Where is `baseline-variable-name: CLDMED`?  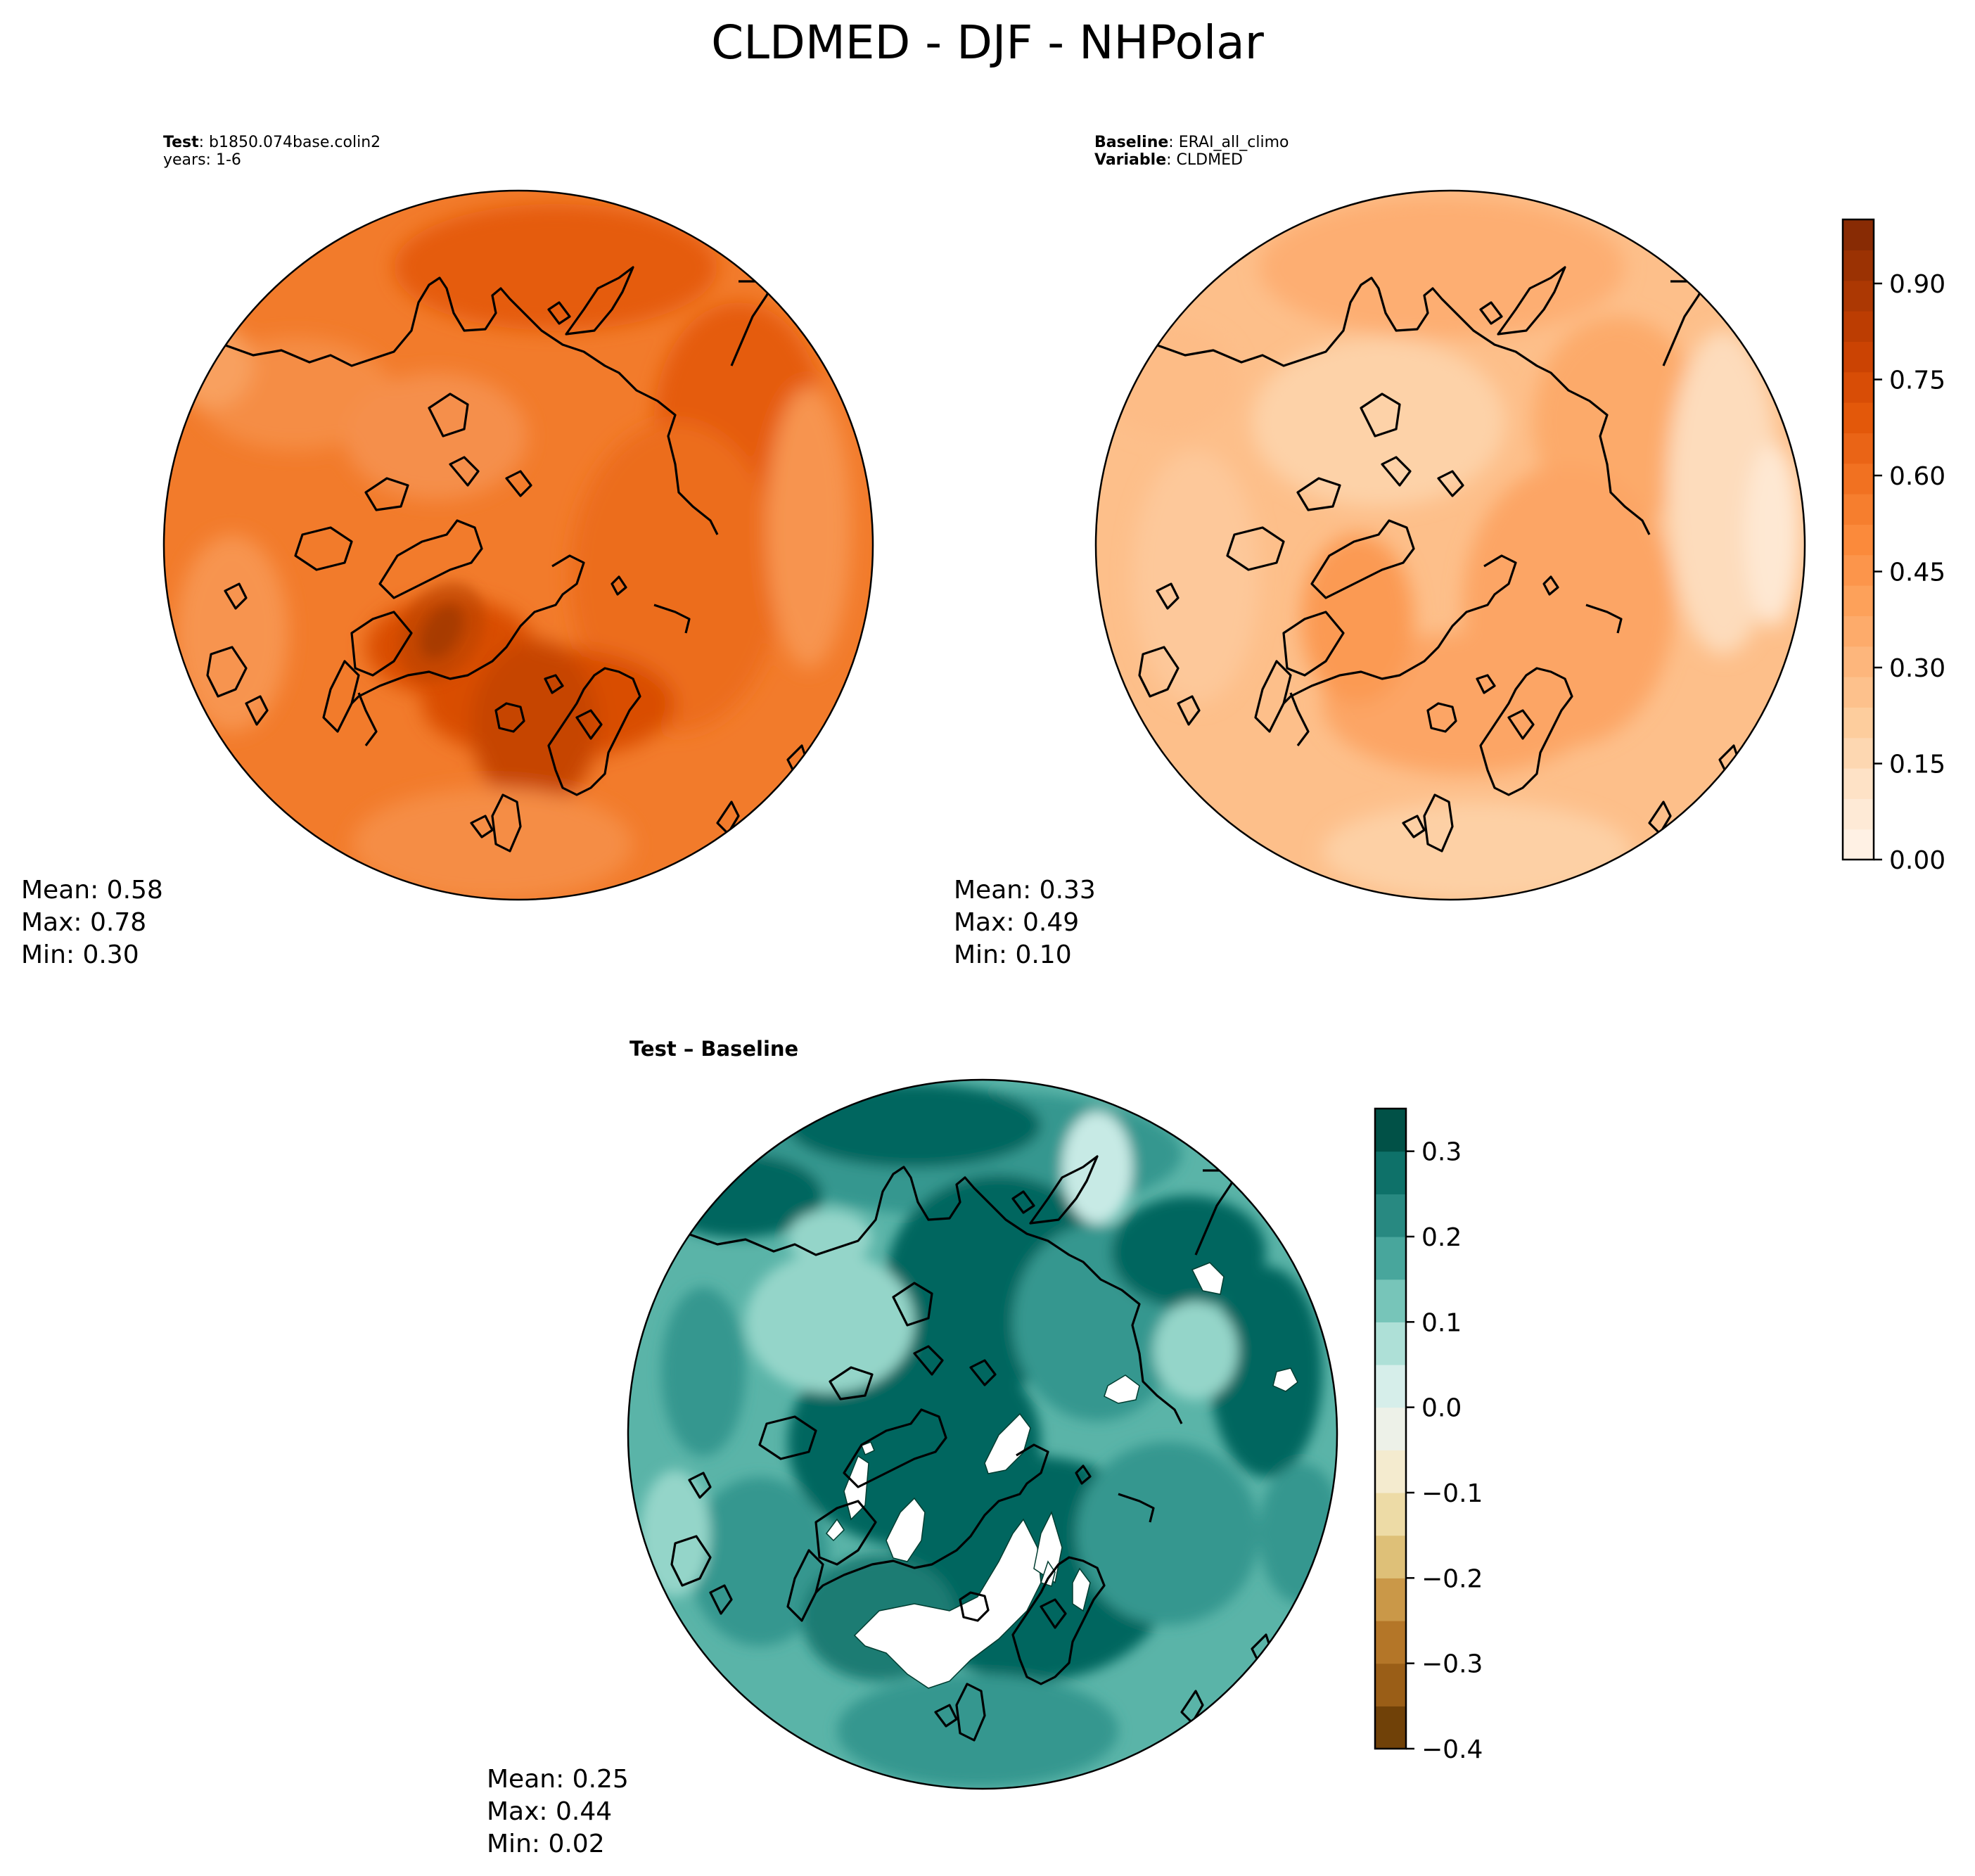
baseline-variable-name: CLDMED is located at coordinates (1209, 160).